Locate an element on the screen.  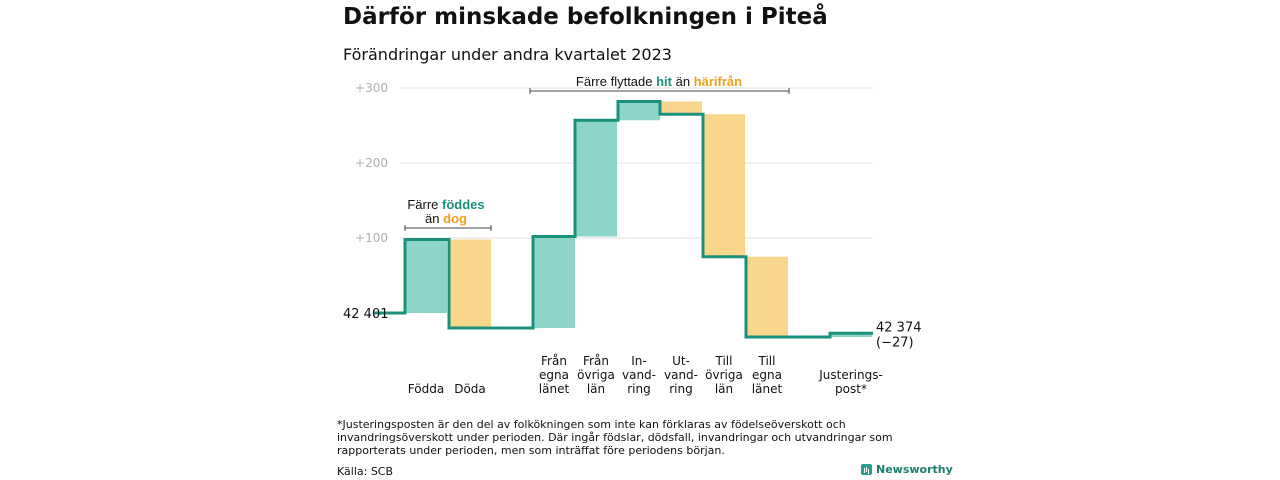
category-label: In- is located at coordinates (638, 361).